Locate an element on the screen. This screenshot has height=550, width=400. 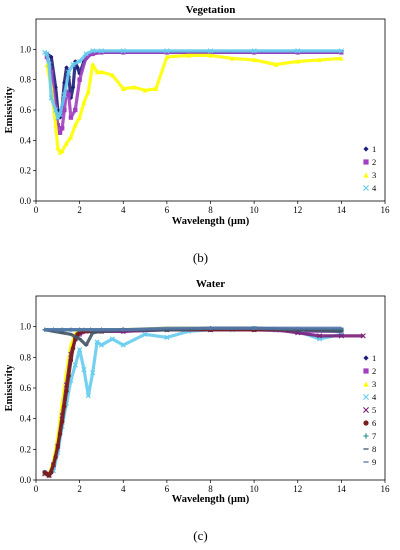
legend-label: 3 is located at coordinates (374, 384).